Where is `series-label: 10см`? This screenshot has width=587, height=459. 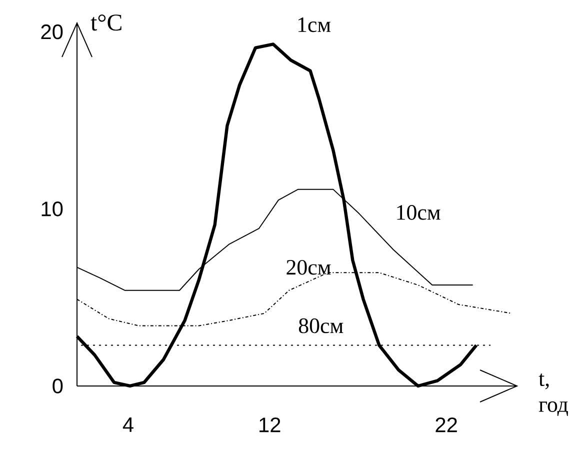 series-label: 10см is located at coordinates (418, 212).